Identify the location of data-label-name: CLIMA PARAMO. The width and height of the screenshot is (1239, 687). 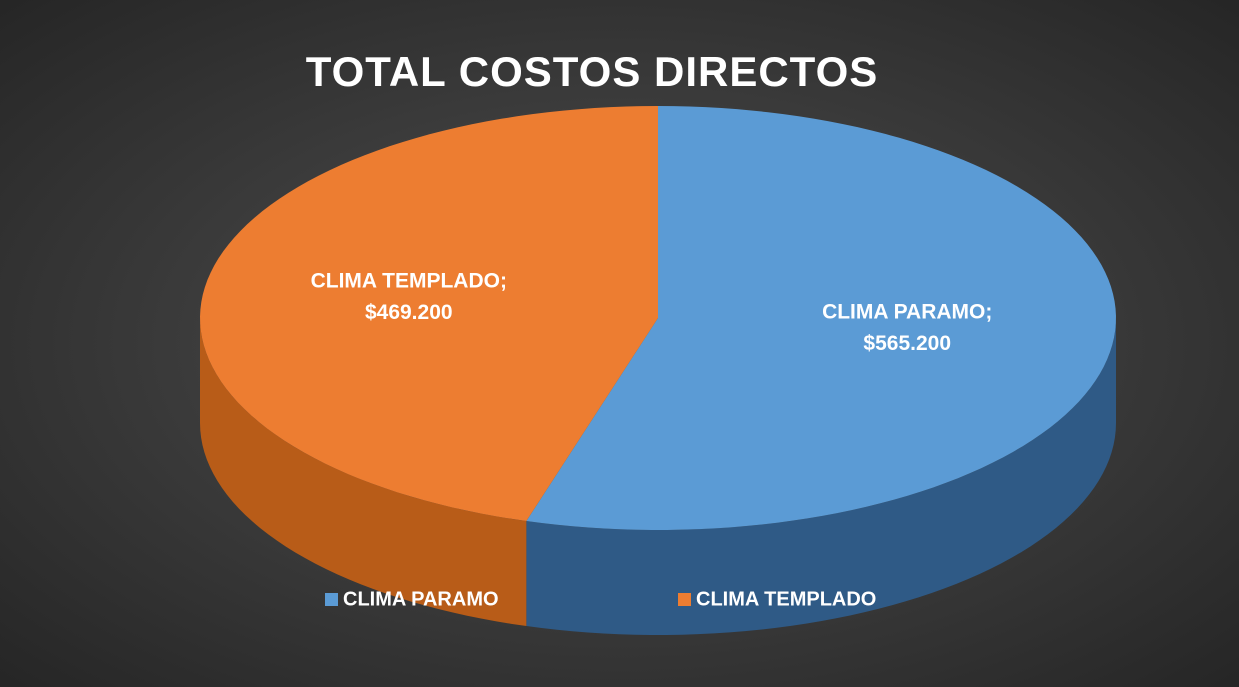
(903, 311).